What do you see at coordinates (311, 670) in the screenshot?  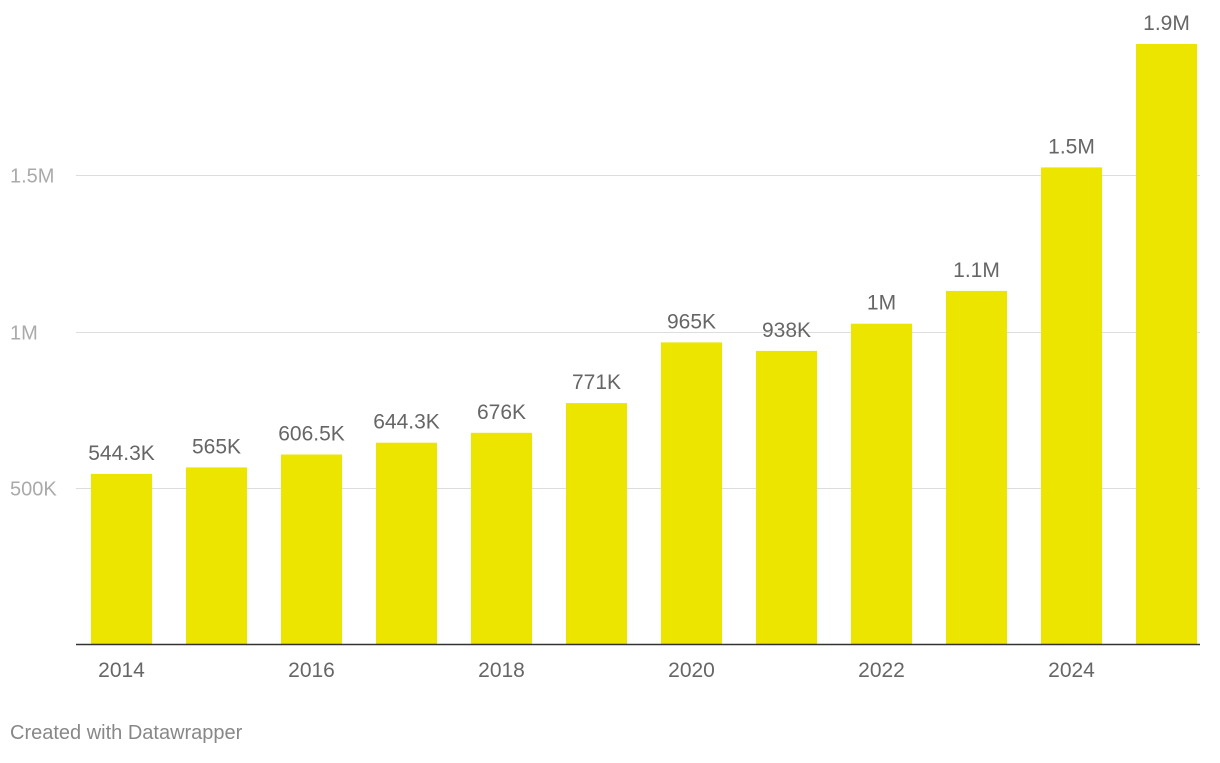 I see `x-tick-label: 2016` at bounding box center [311, 670].